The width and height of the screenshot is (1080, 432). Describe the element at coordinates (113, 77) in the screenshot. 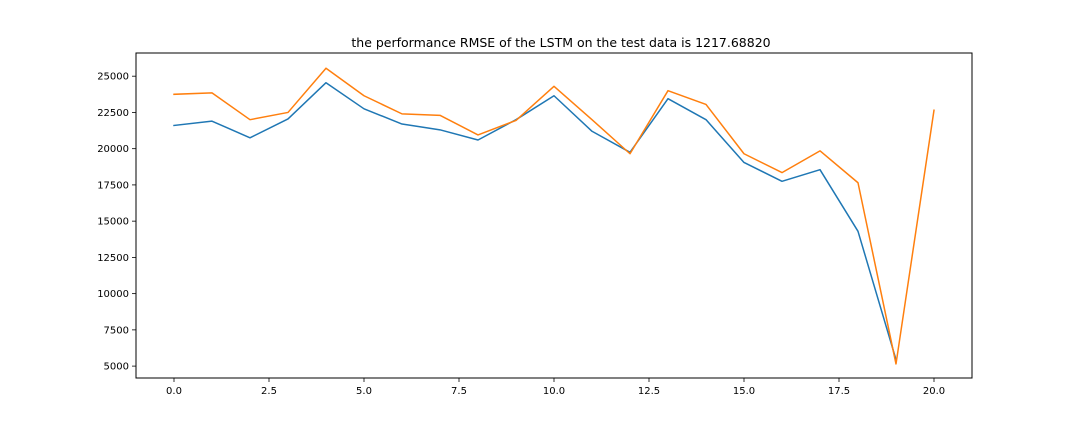

I see `y-tick-label: 25000` at that location.